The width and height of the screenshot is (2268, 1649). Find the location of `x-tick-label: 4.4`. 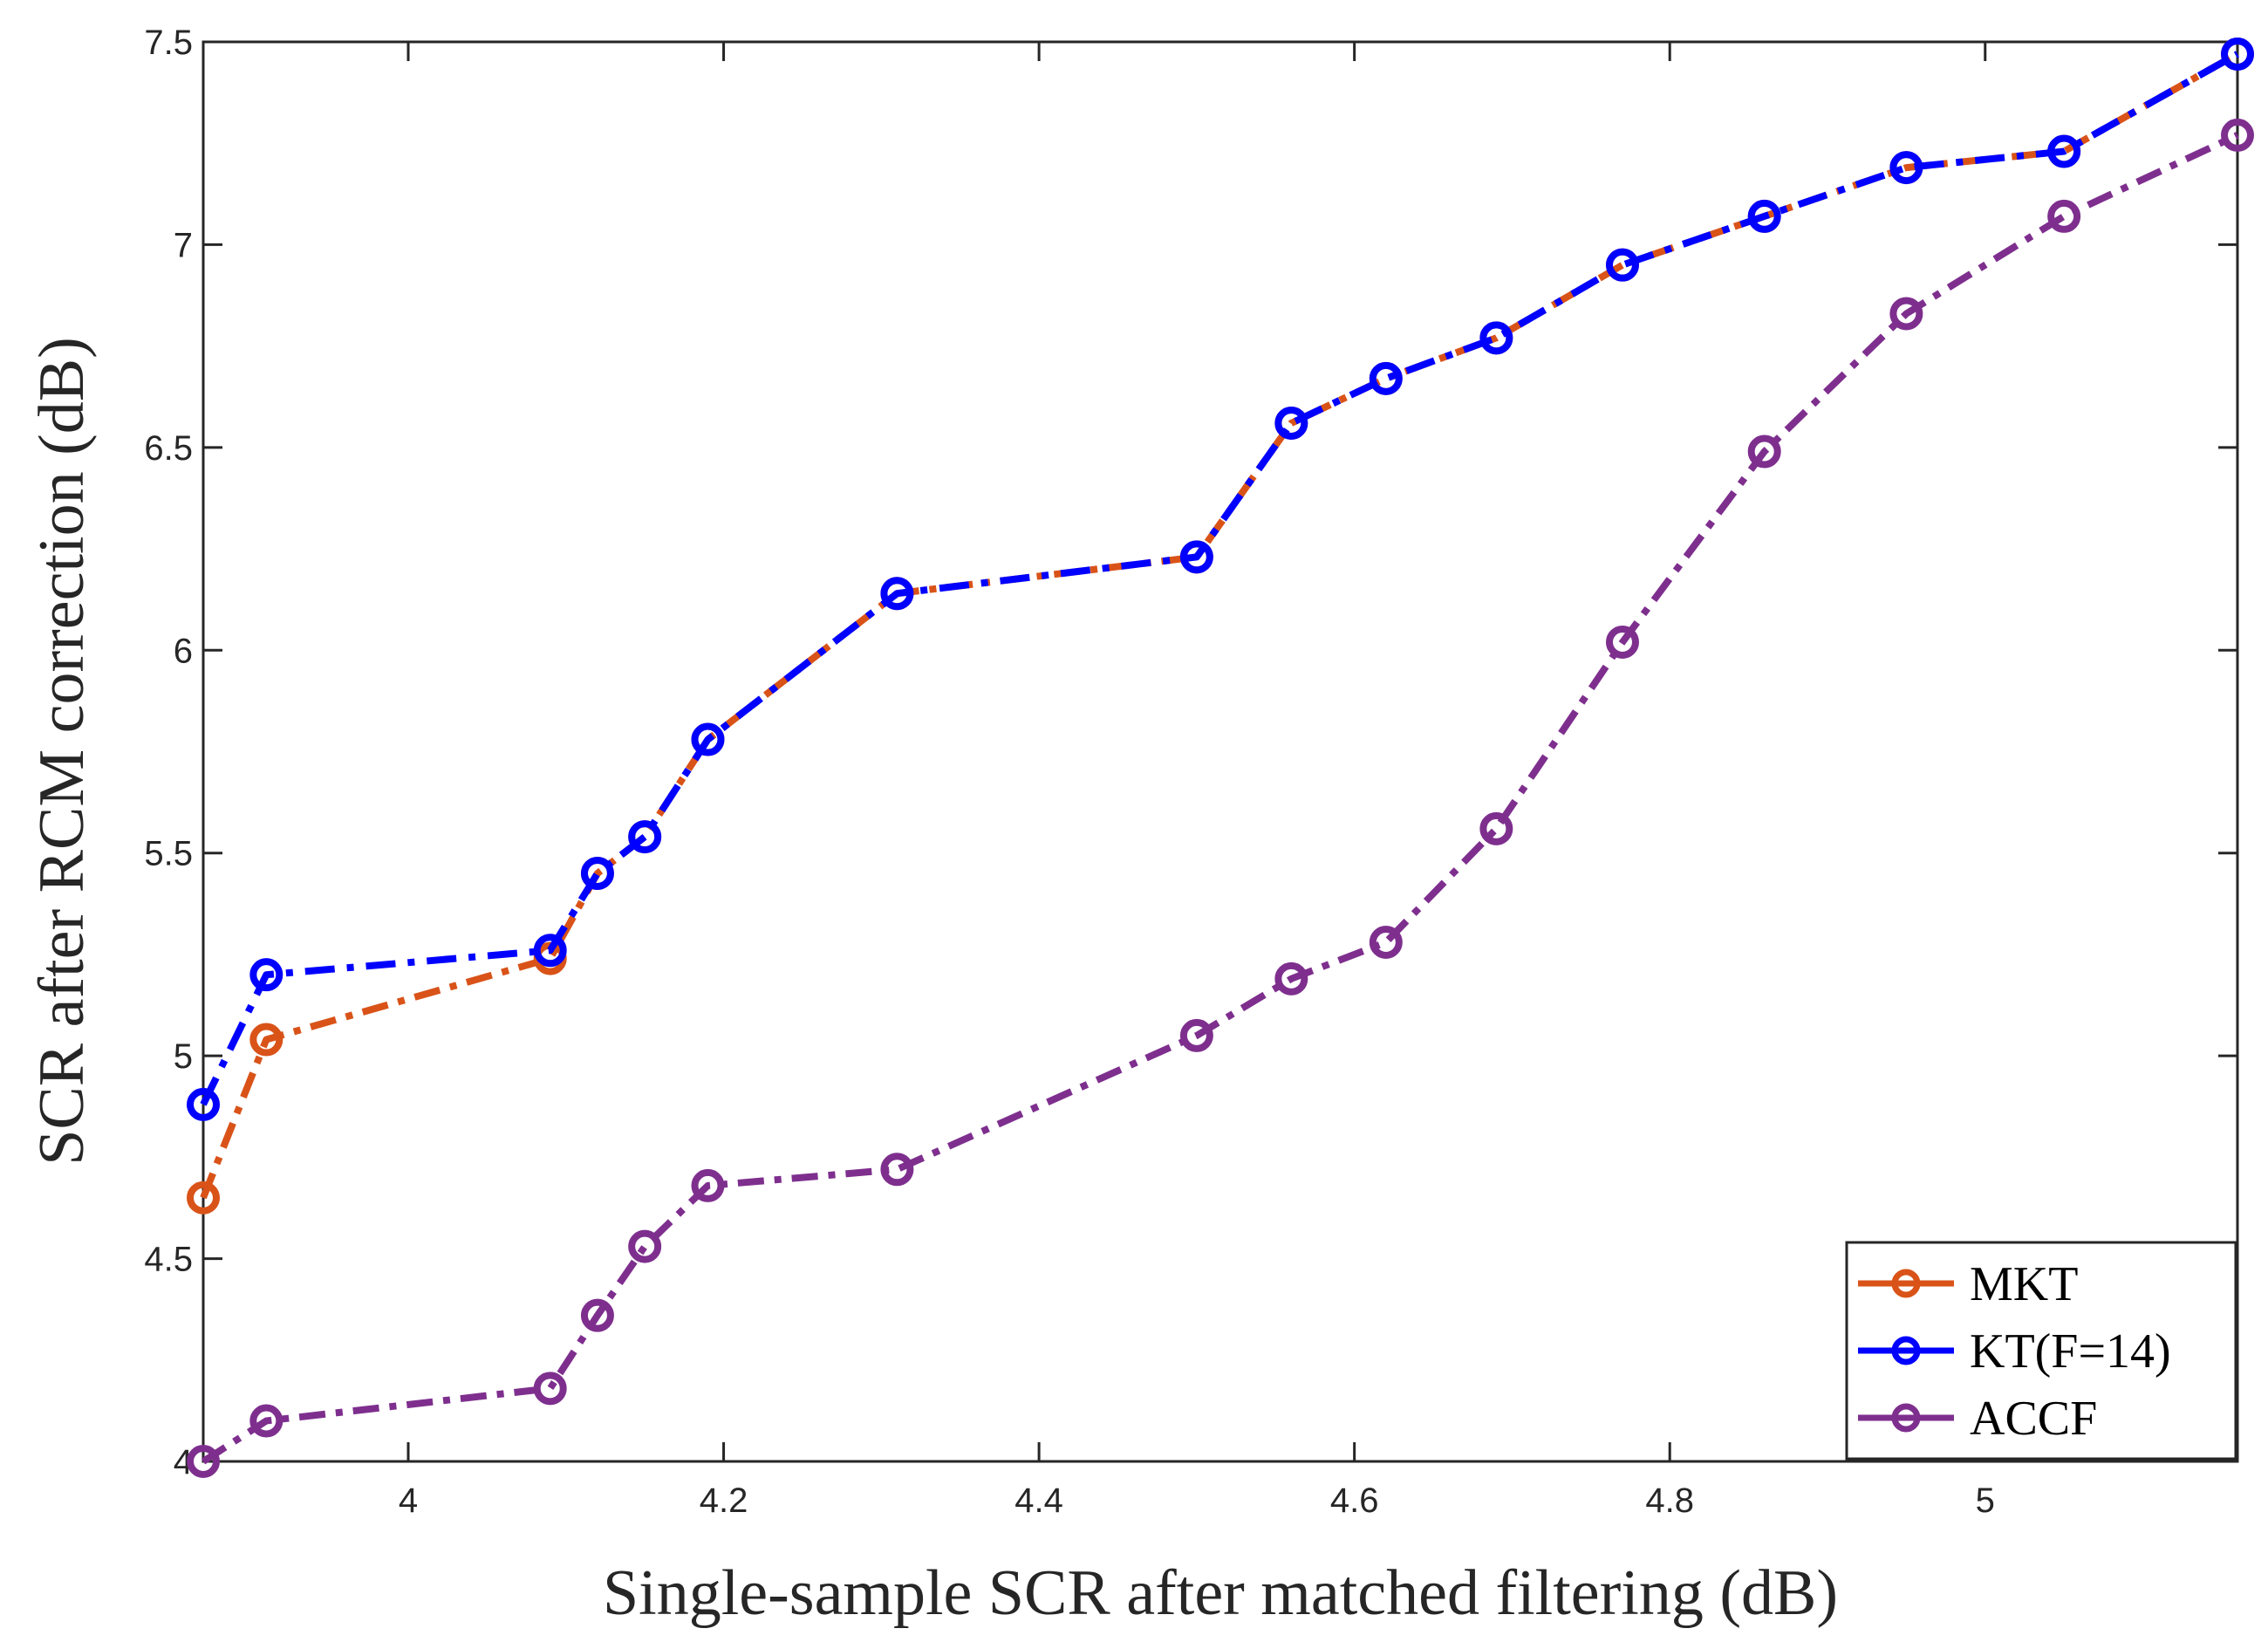

x-tick-label: 4.4 is located at coordinates (1038, 1500).